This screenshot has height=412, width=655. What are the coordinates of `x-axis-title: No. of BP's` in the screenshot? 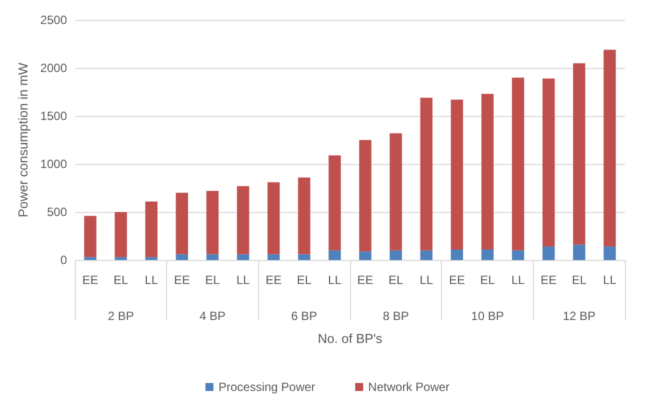 It's located at (350, 338).